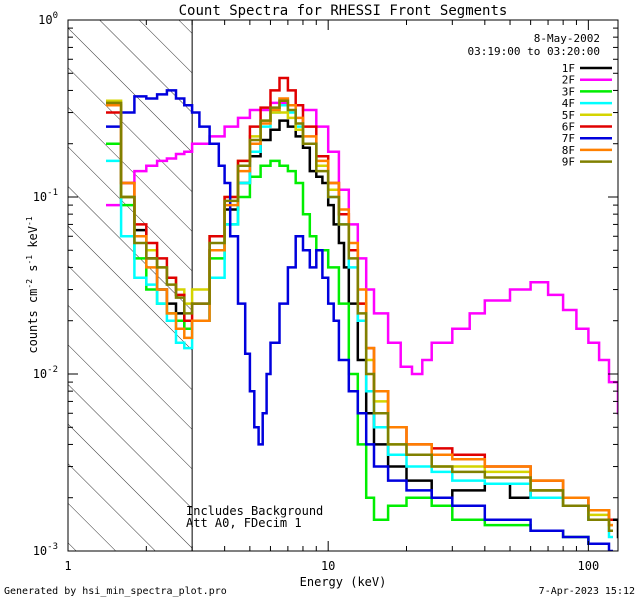 This screenshot has width=640, height=600. Describe the element at coordinates (45, 196) in the screenshot. I see `y-tick-label: 10⁻¹` at that location.